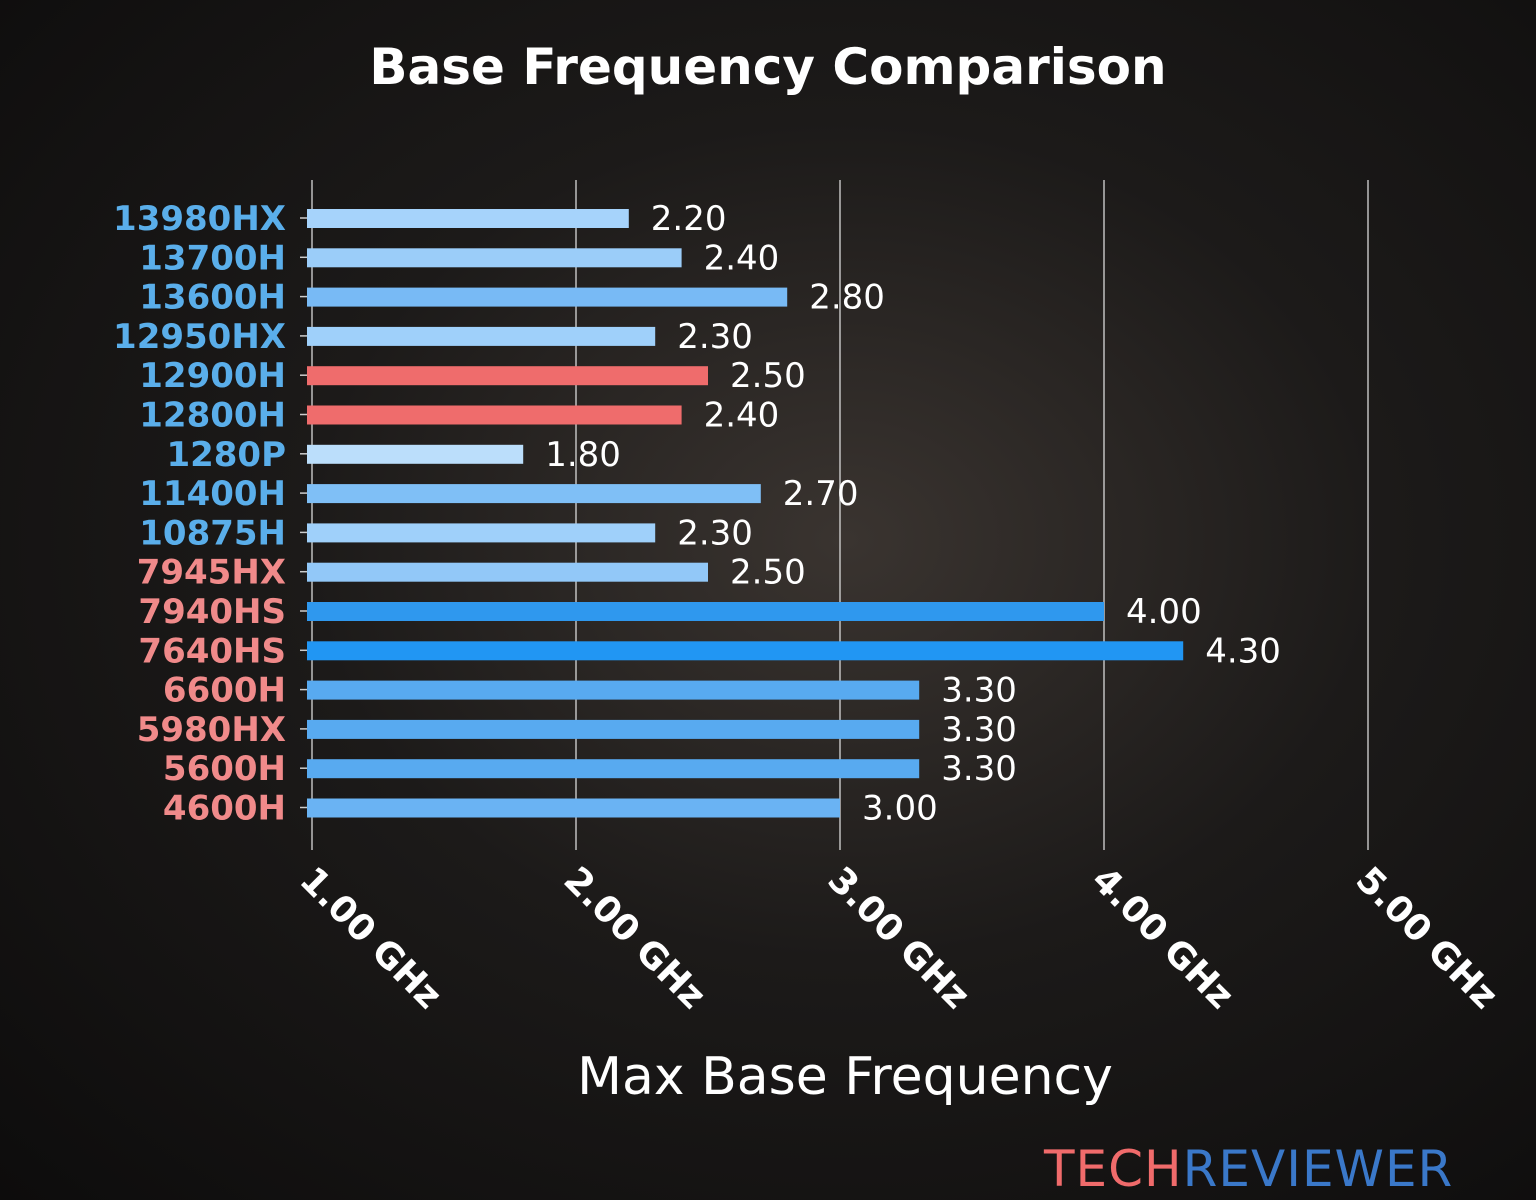  I want to click on category-label: 12800H, so click(212, 416).